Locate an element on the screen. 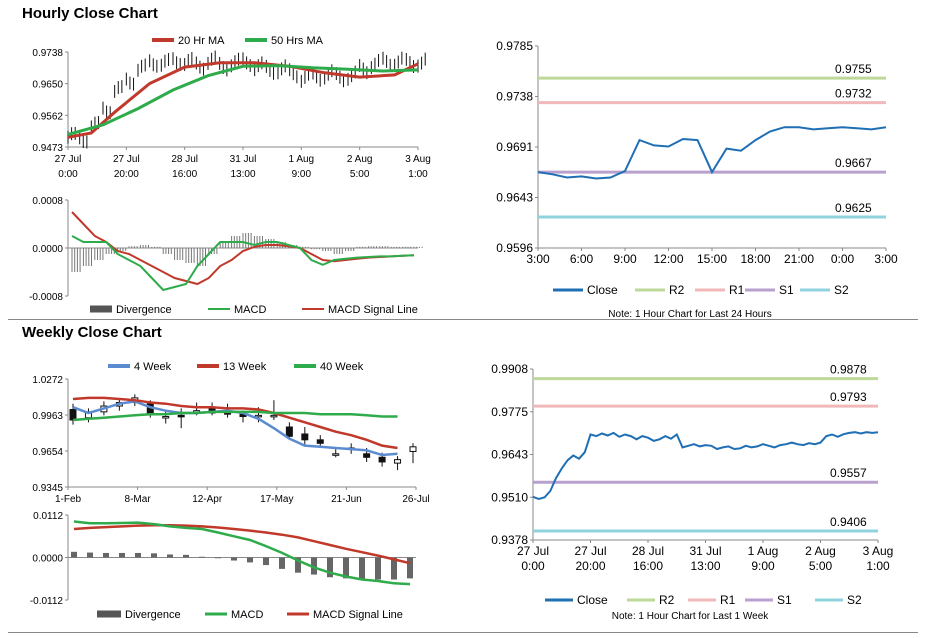  close-1w-y-tick-label: 0.9378 is located at coordinates (509, 540).